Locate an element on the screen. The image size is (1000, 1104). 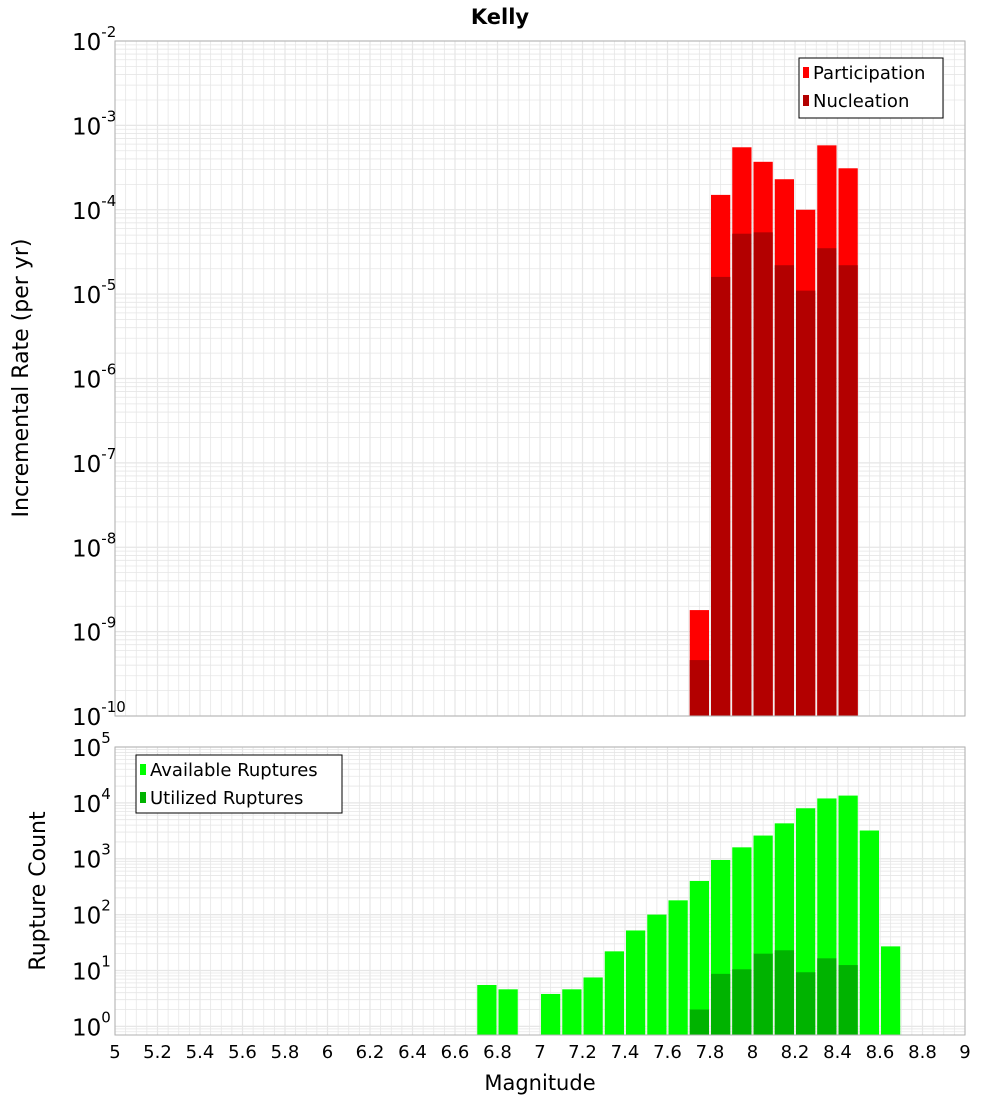
x-tick-label: 8.2 is located at coordinates (795, 1052).